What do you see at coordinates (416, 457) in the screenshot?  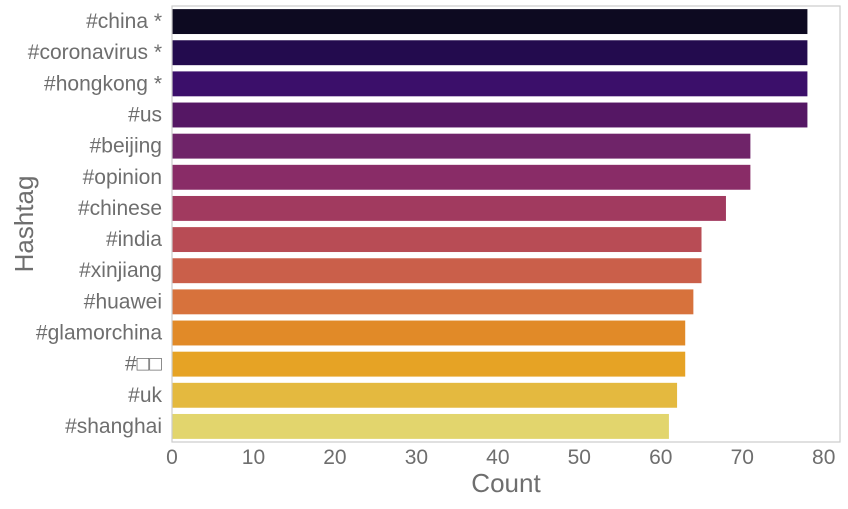 I see `x-tick-label: 30` at bounding box center [416, 457].